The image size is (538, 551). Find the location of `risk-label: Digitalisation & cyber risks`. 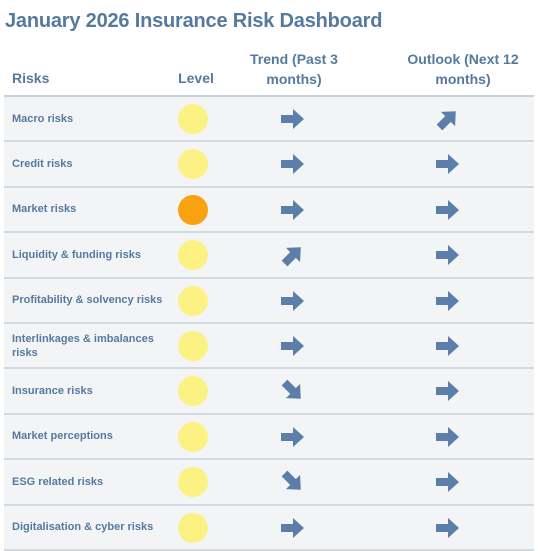

risk-label: Digitalisation & cyber risks is located at coordinates (83, 527).